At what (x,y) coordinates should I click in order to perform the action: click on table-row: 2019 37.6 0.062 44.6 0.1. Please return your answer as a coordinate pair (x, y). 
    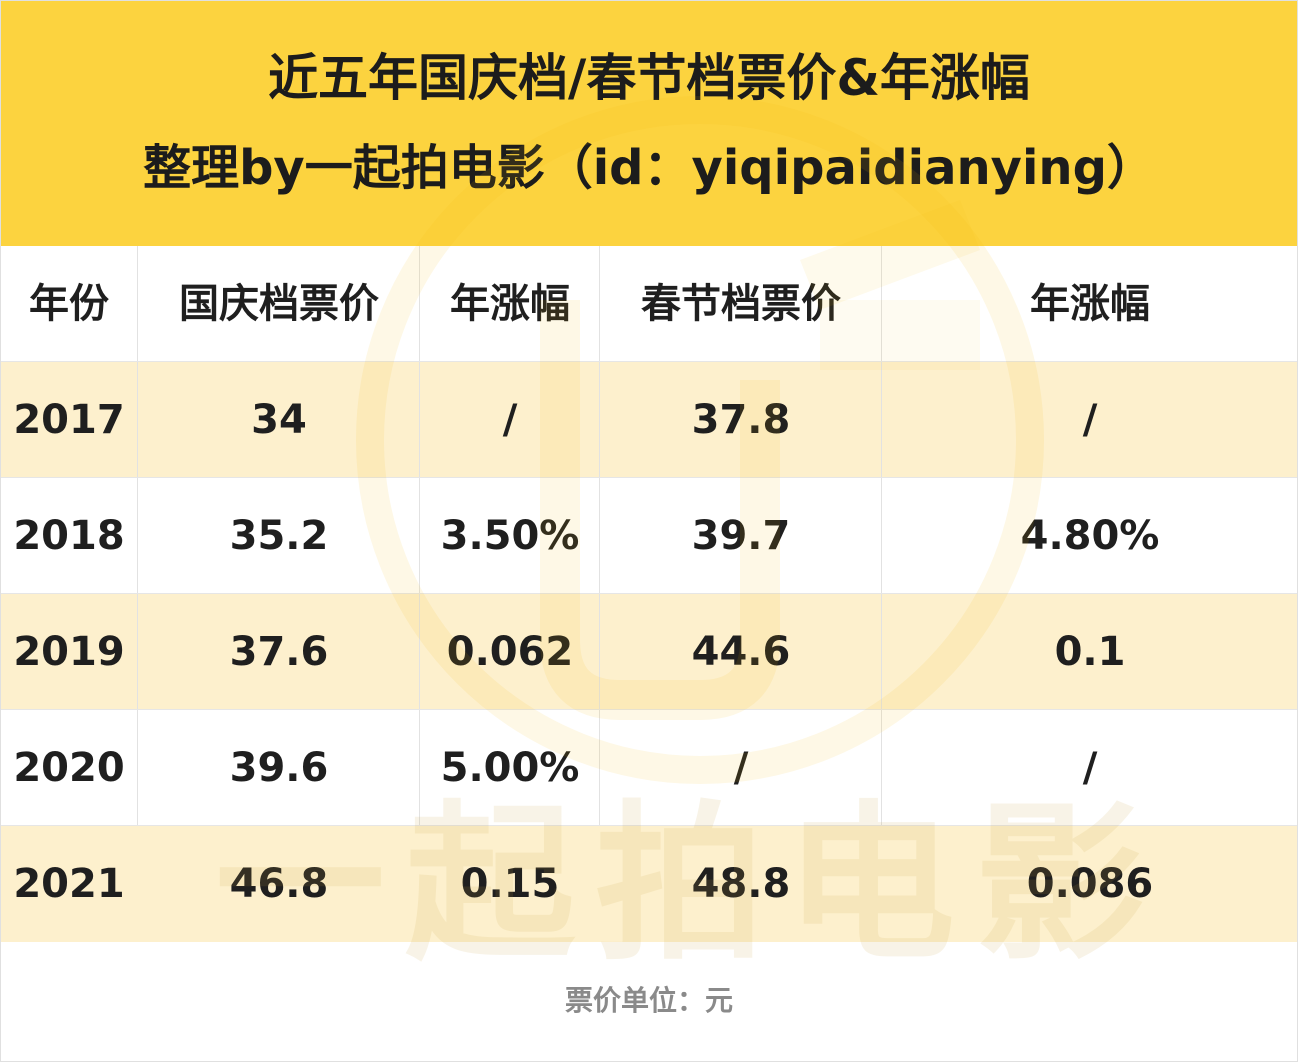
    Looking at the image, I should click on (649, 652).